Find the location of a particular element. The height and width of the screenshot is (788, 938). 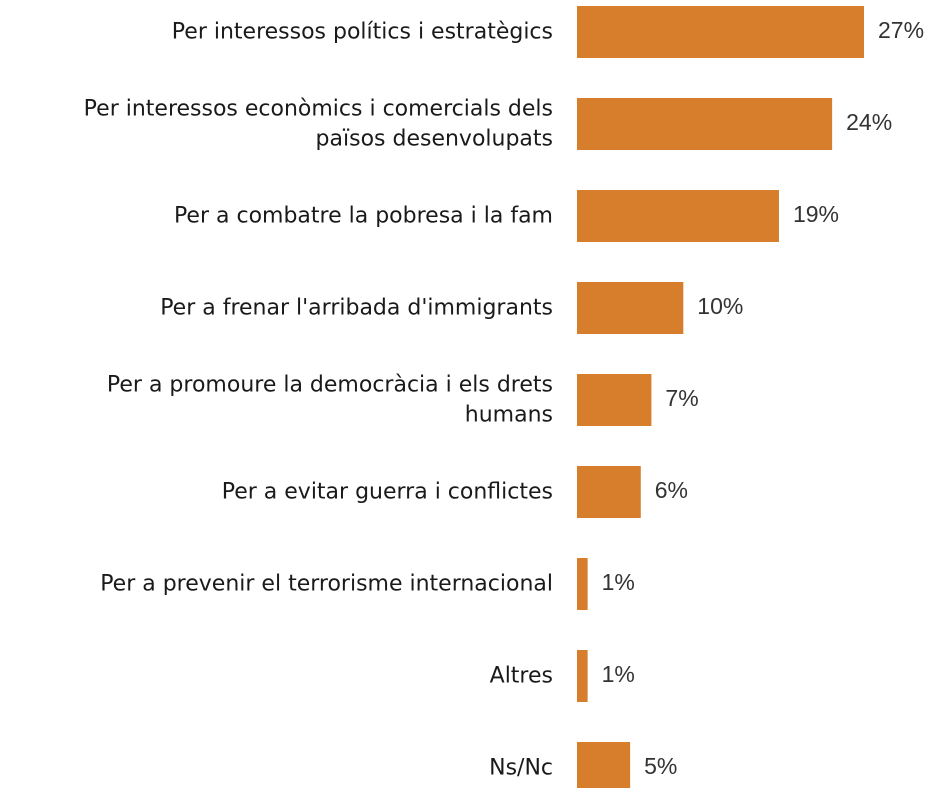

category-label-8: Ns/Nc is located at coordinates (521, 768).